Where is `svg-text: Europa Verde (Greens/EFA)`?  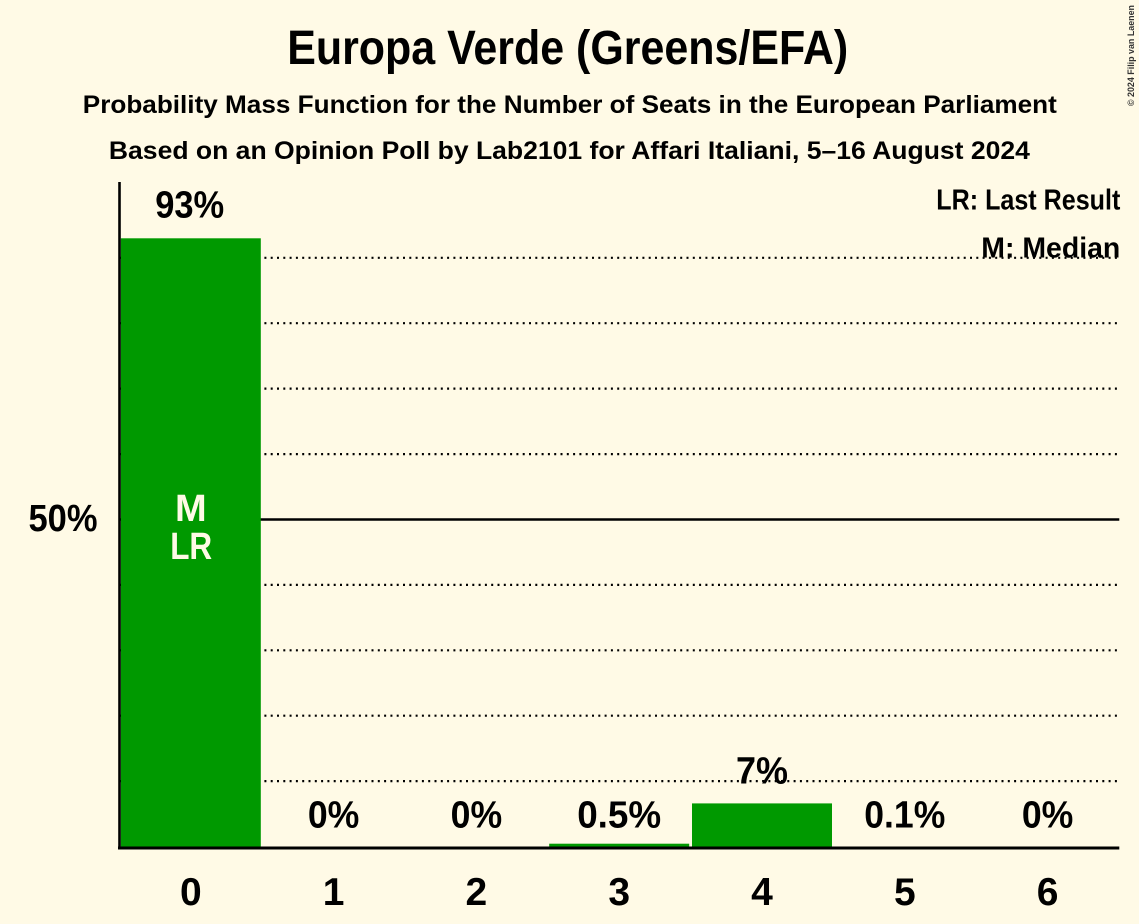 svg-text: Europa Verde (Greens/EFA) is located at coordinates (567, 48).